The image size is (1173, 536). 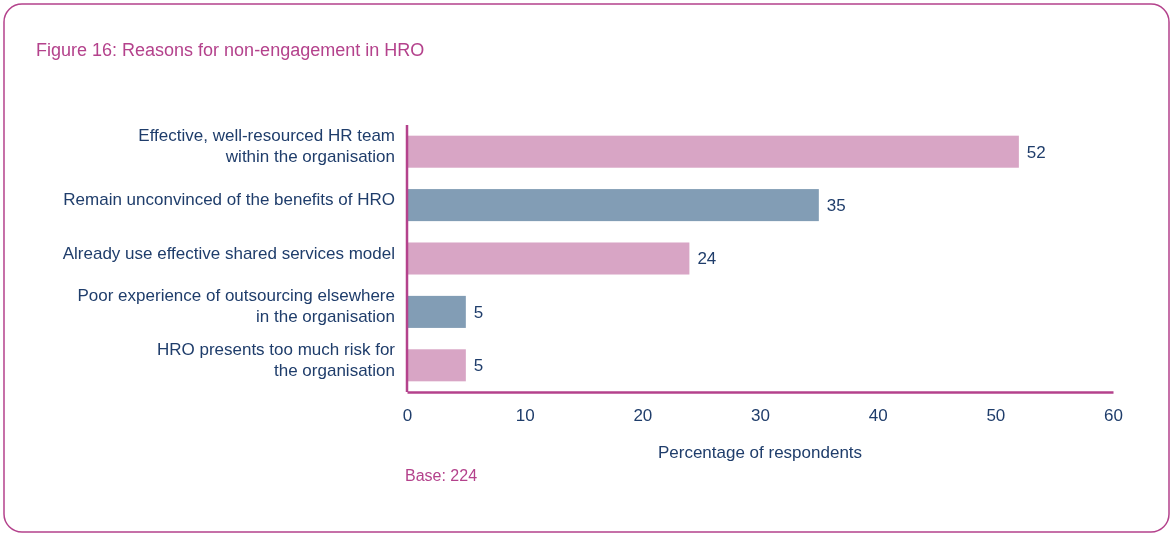 What do you see at coordinates (229, 200) in the screenshot?
I see `y-tick-label: Remain unconvinced of the benefits of HRO` at bounding box center [229, 200].